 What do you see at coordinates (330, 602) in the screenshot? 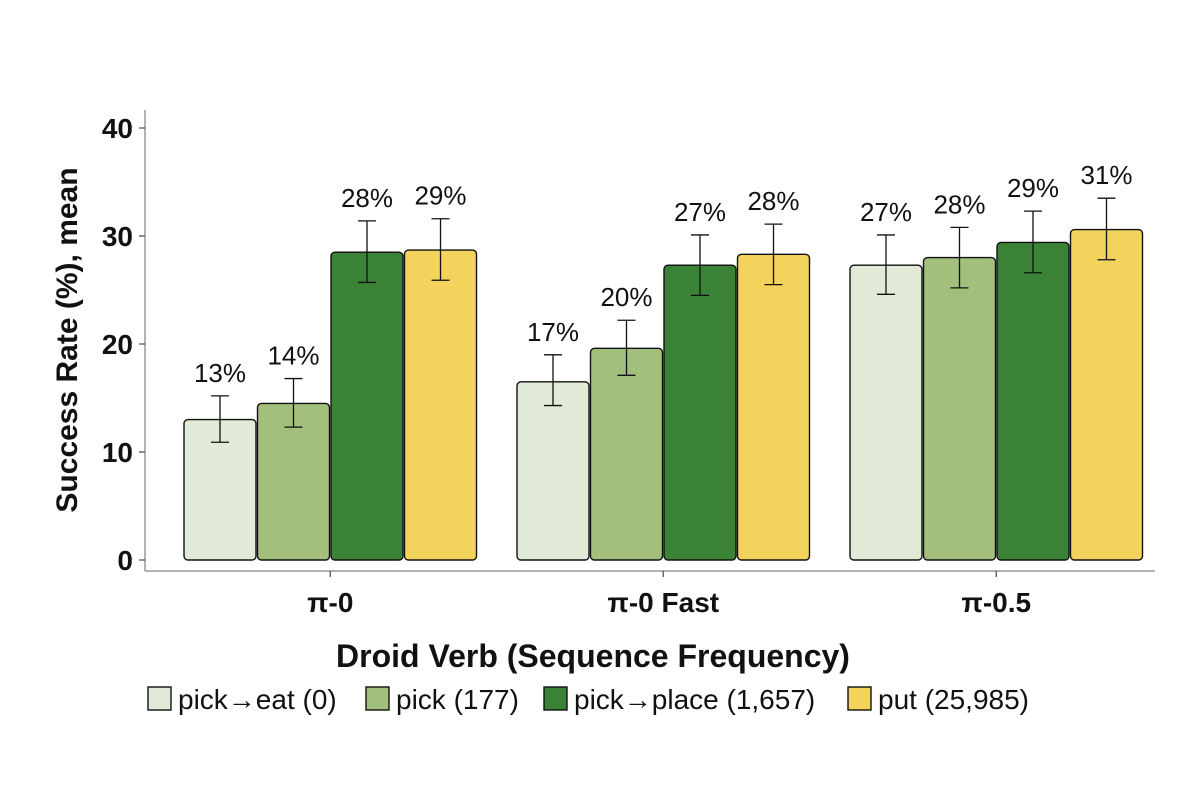
I see `x-tick-label: π-0` at bounding box center [330, 602].